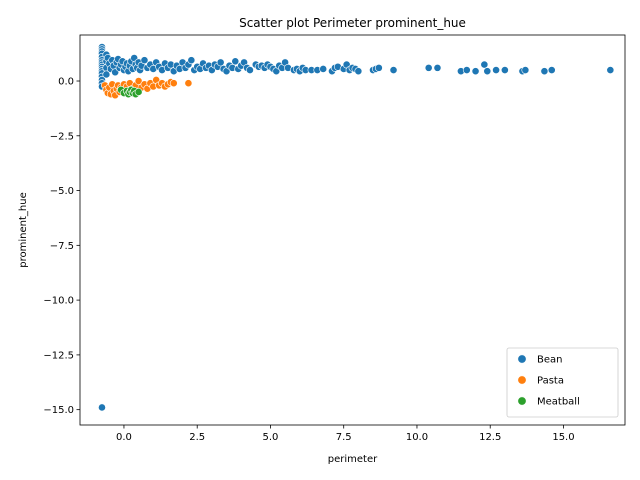  Describe the element at coordinates (271, 437) in the screenshot. I see `x-tick-label: 5.0` at that location.